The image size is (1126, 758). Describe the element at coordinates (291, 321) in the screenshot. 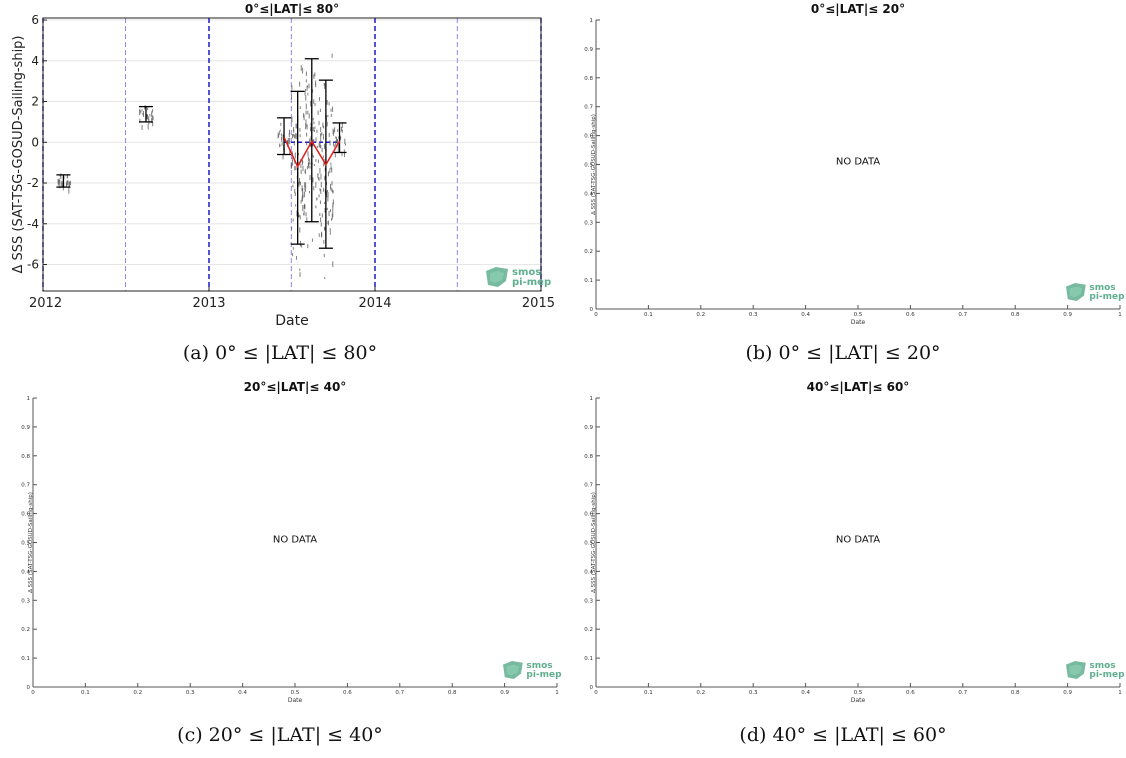

I see `x-axis-label: Date` at that location.